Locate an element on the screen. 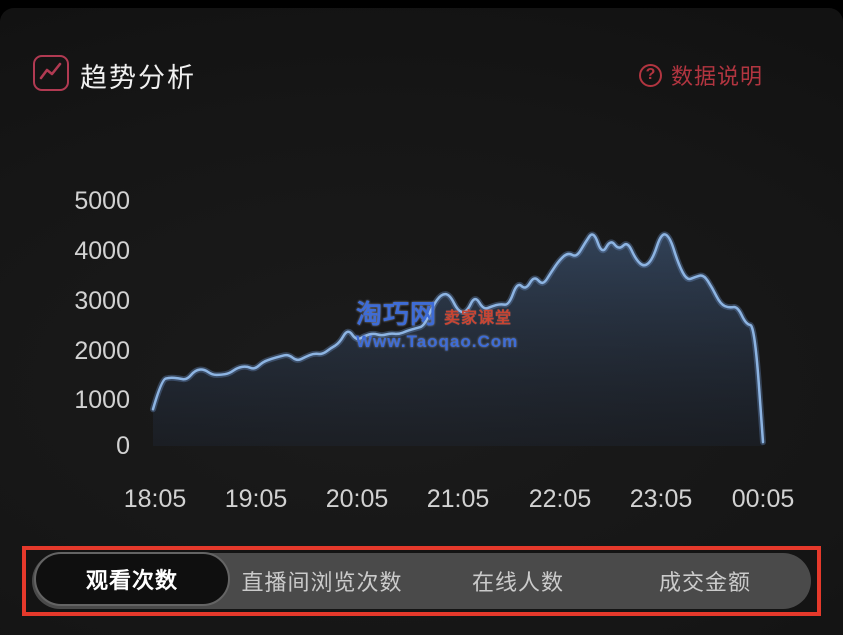  x-tick-2305: 23:05 is located at coordinates (661, 499).